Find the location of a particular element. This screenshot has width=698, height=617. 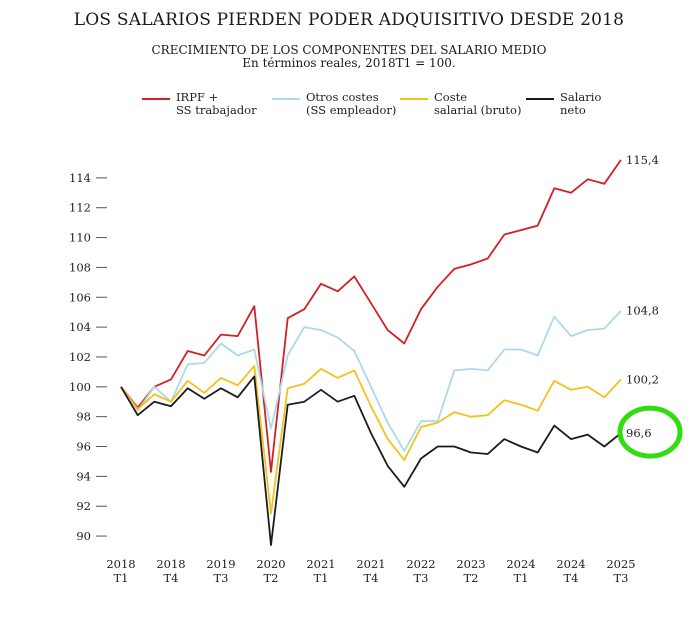

y-tick-label-114: 114 is located at coordinates (80, 178).